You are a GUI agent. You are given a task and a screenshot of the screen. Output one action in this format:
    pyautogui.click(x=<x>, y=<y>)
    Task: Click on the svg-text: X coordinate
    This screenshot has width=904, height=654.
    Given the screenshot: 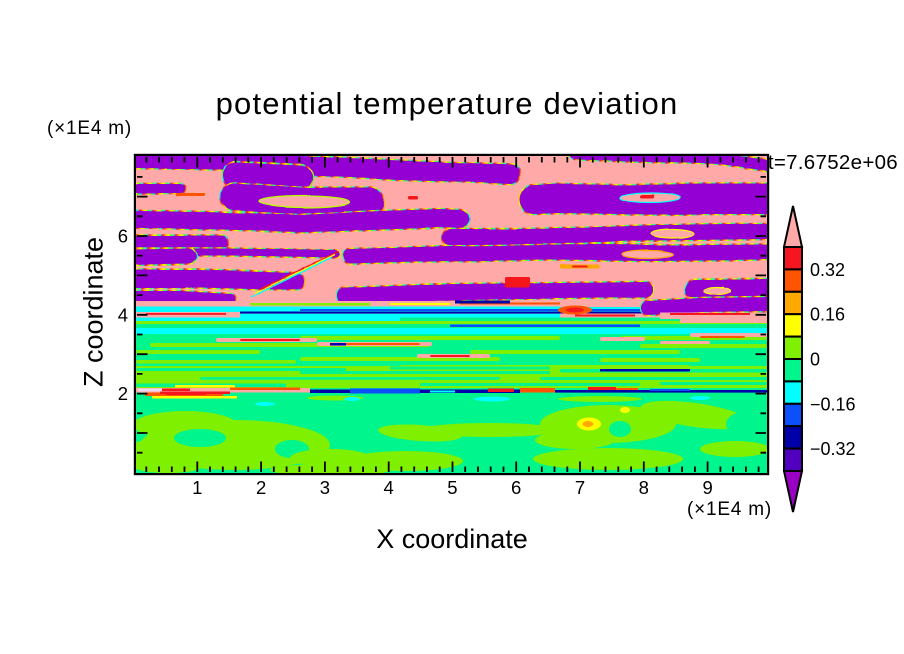 What is the action you would take?
    pyautogui.click(x=452, y=539)
    